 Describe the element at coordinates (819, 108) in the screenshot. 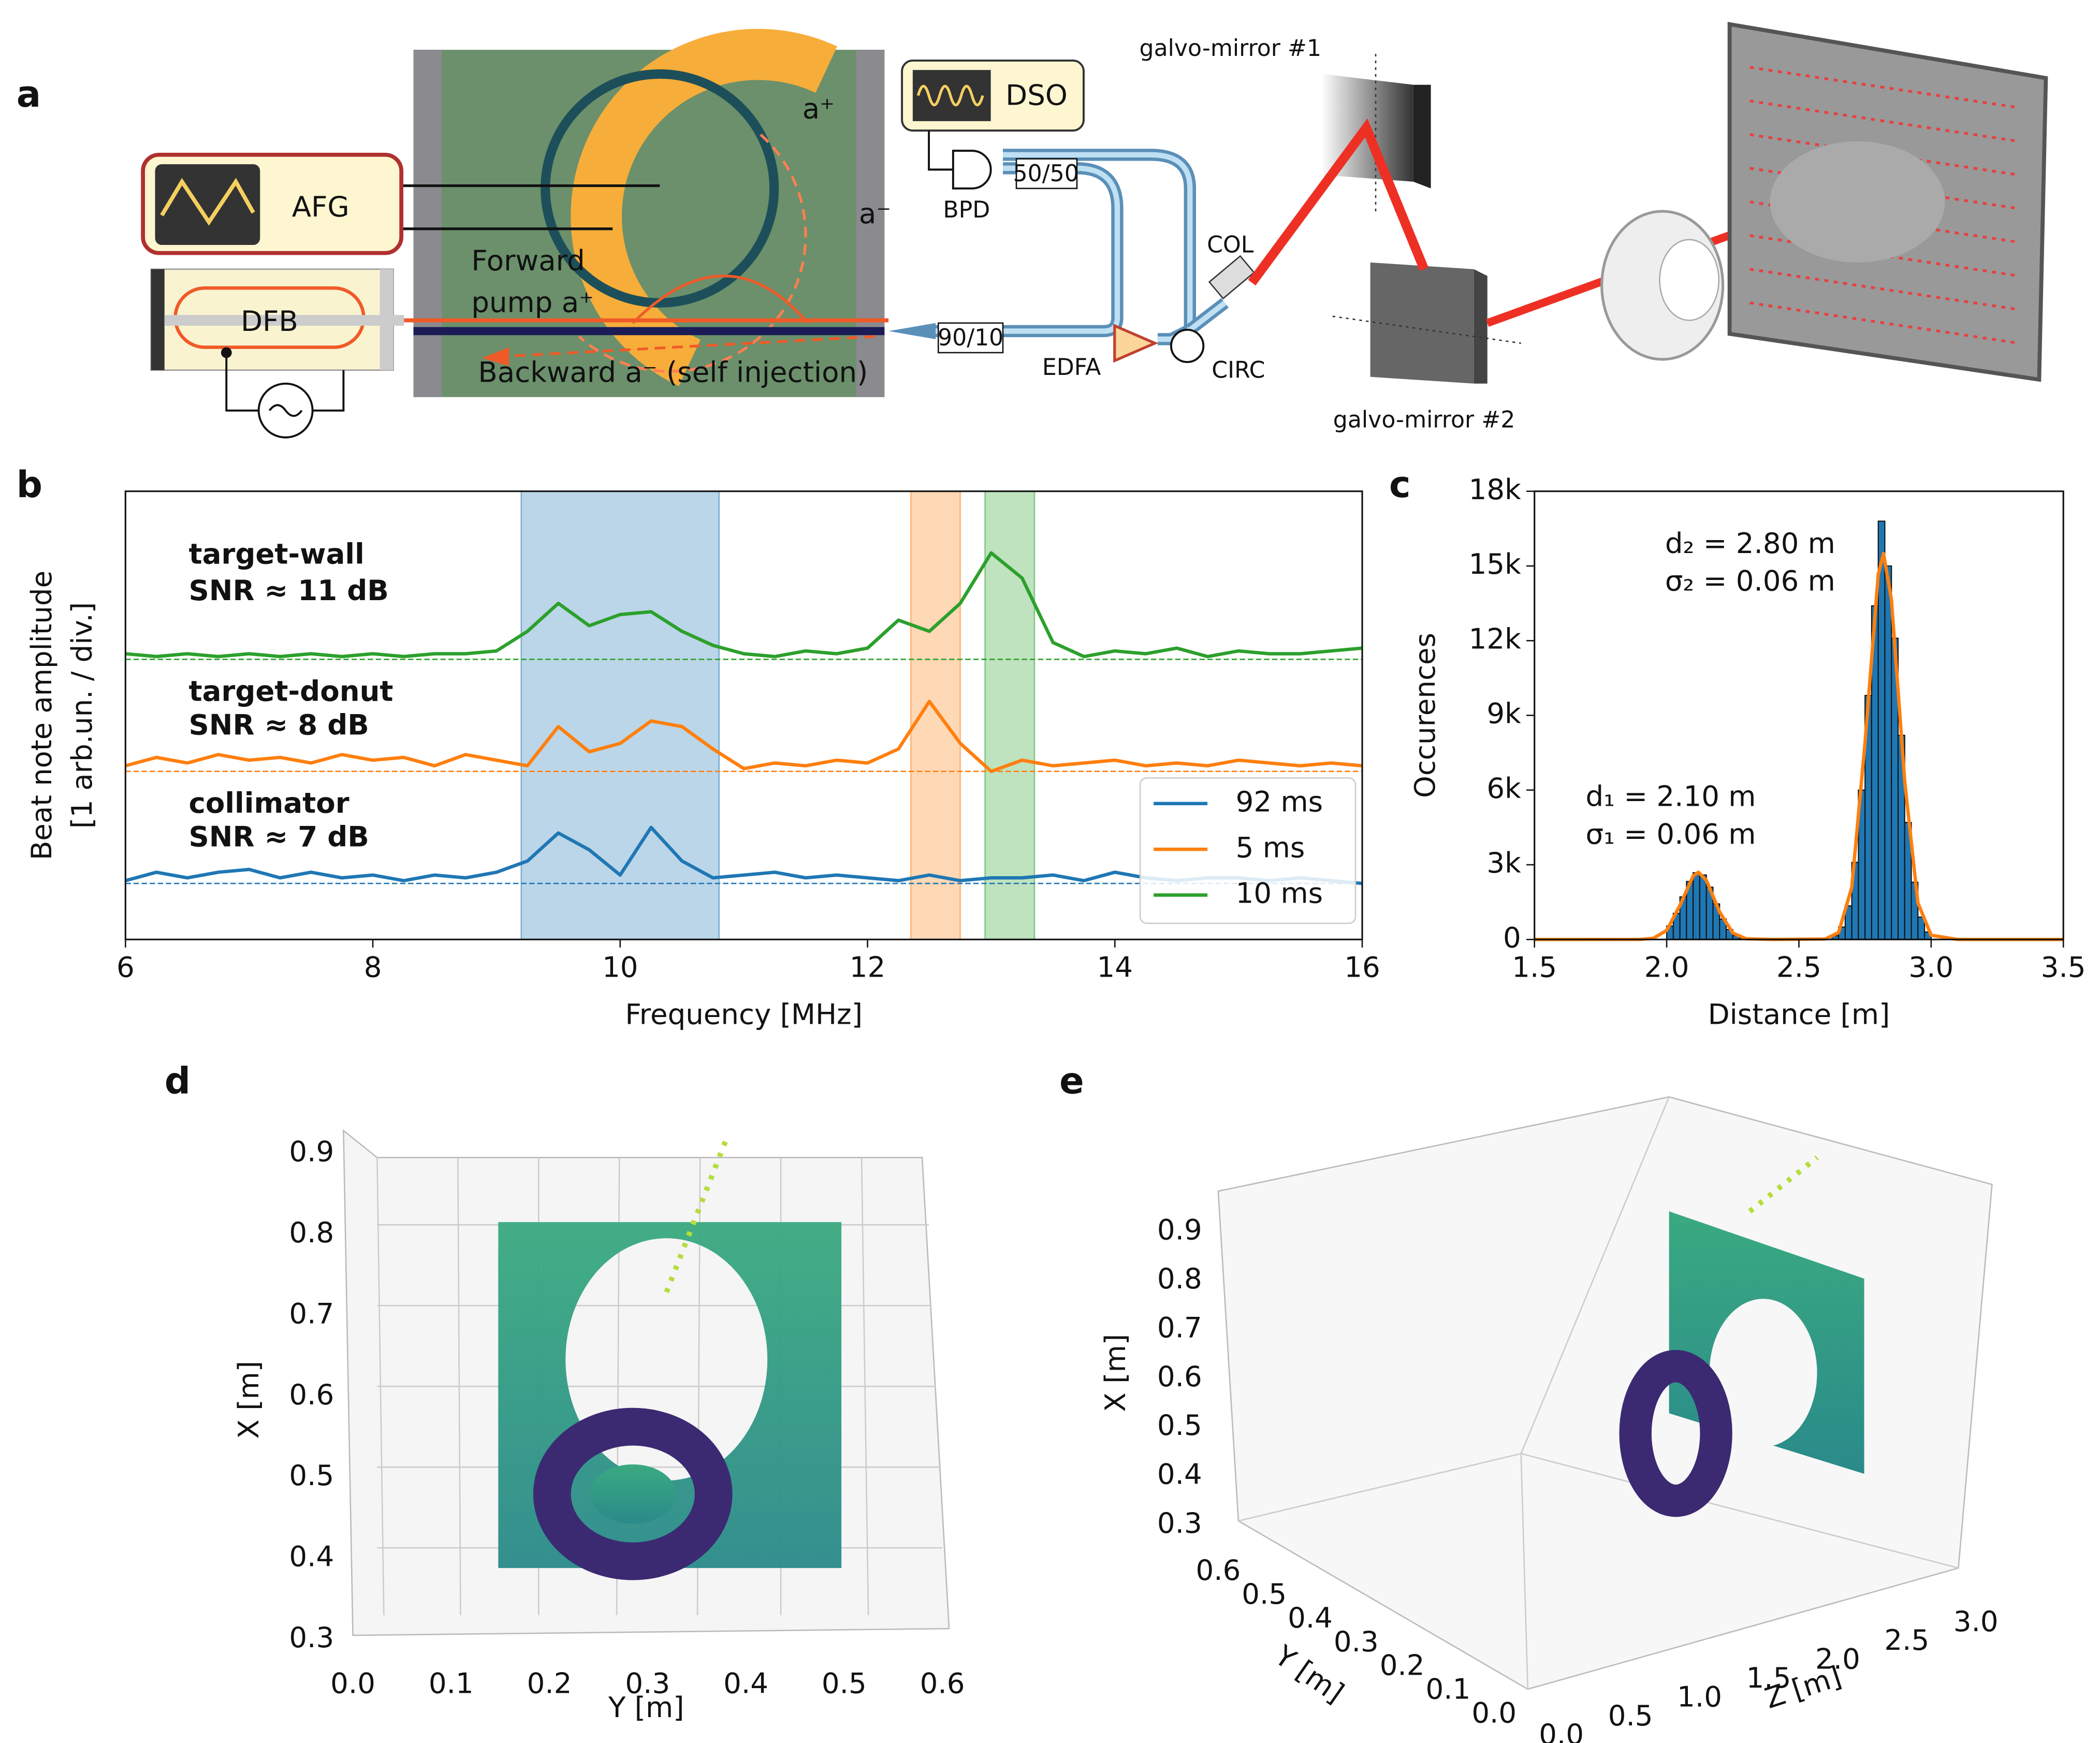

I see `label: a⁺` at that location.